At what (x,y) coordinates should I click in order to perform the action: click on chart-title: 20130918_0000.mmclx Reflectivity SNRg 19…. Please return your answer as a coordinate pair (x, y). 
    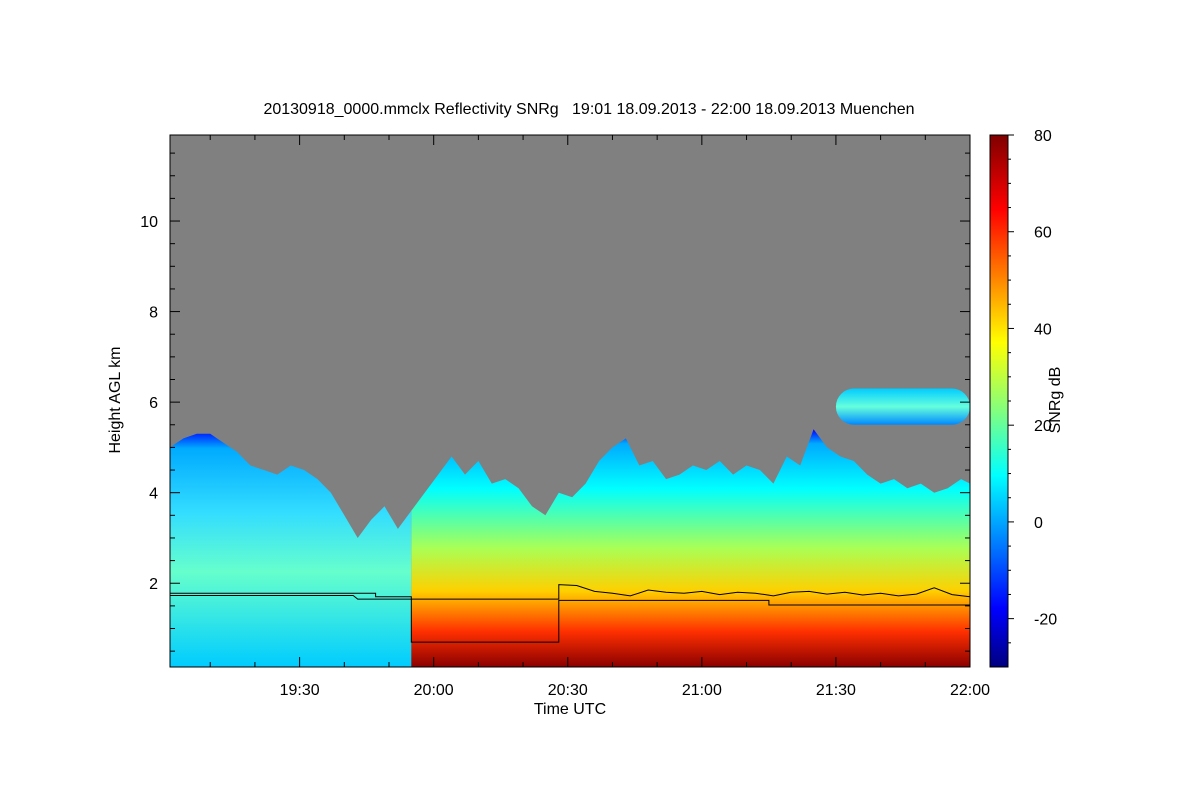
    Looking at the image, I should click on (588, 109).